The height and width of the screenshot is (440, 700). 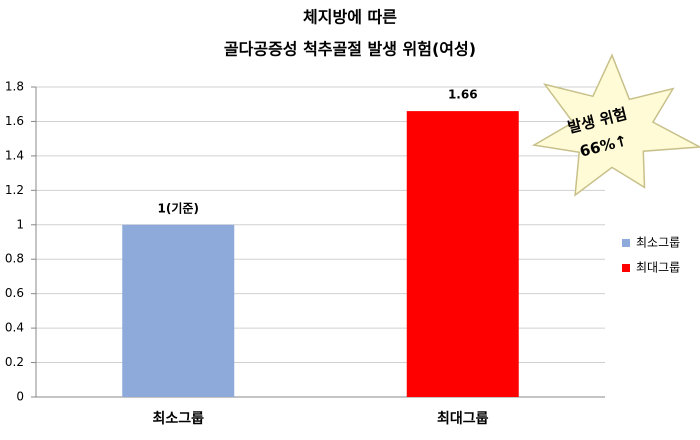 I want to click on y-tick-label: 1.2, so click(x=14, y=190).